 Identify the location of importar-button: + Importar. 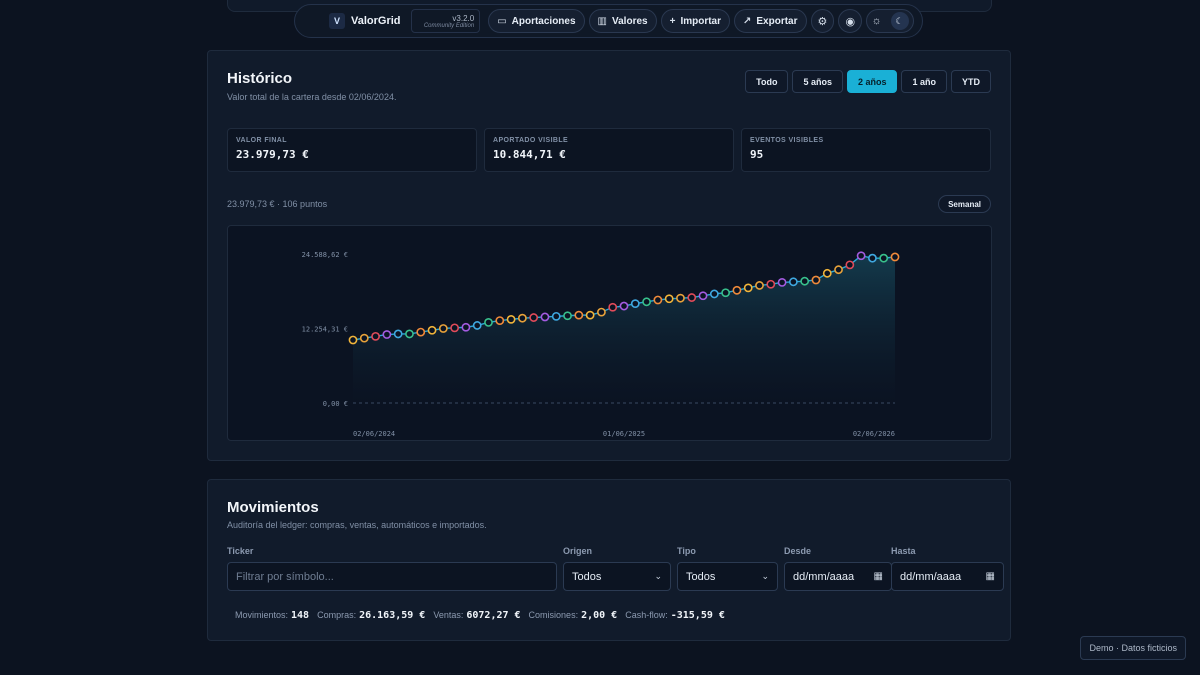
(695, 21).